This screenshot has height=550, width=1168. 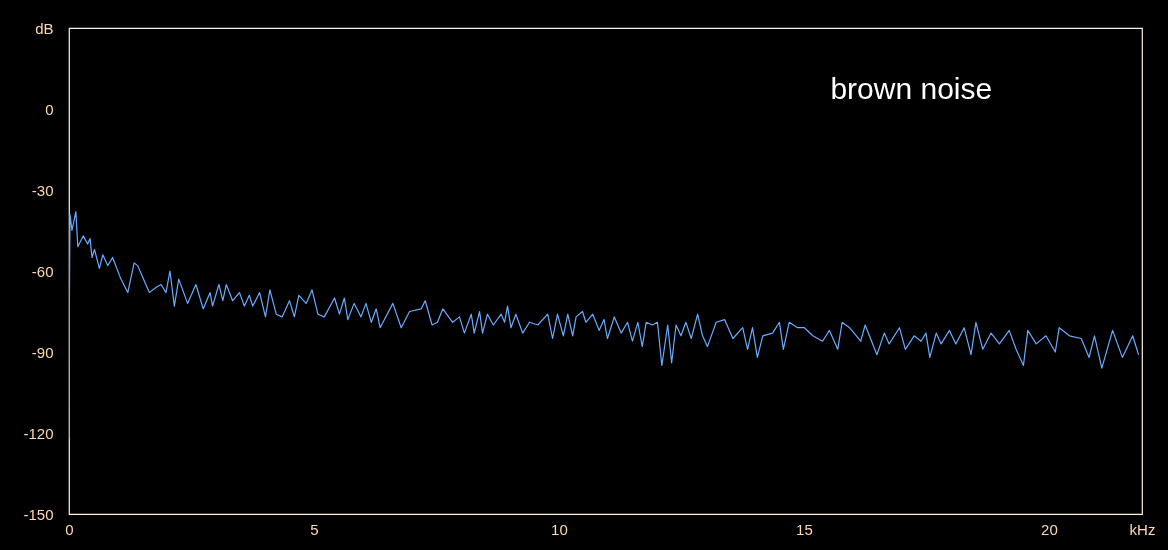 I want to click on y-tick-label: -150, so click(x=38, y=514).